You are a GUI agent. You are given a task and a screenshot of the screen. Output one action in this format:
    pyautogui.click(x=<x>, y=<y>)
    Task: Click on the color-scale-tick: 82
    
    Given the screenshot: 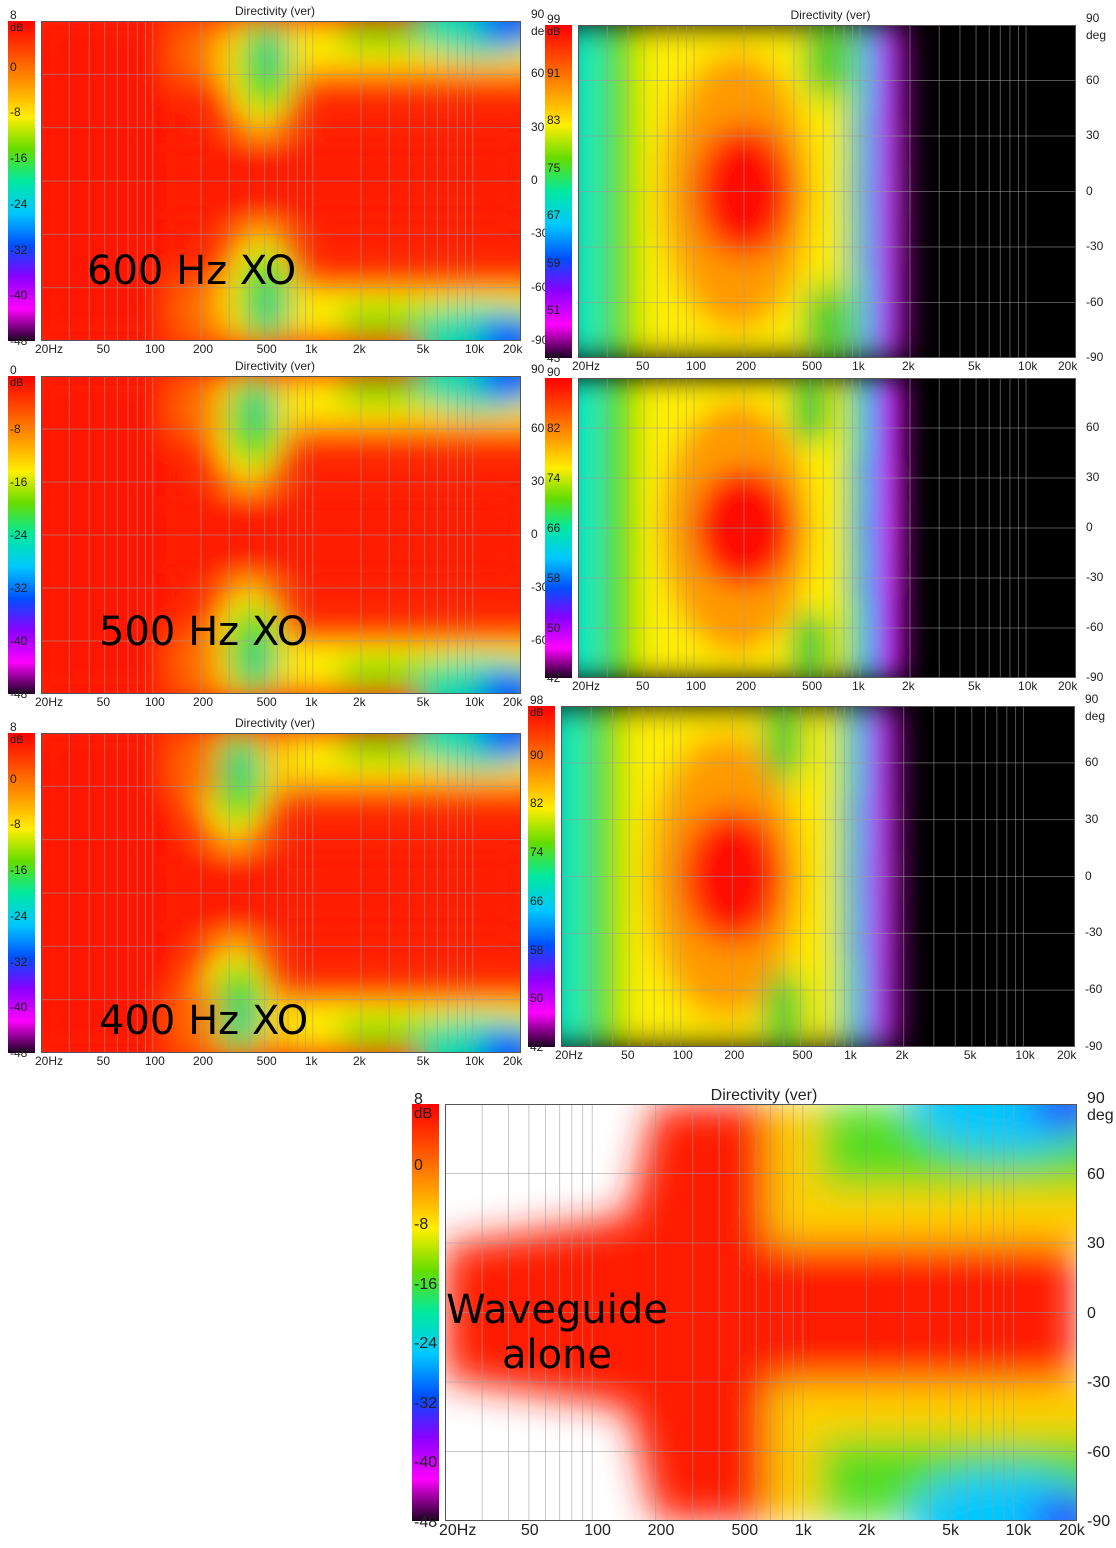 What is the action you would take?
    pyautogui.click(x=554, y=428)
    